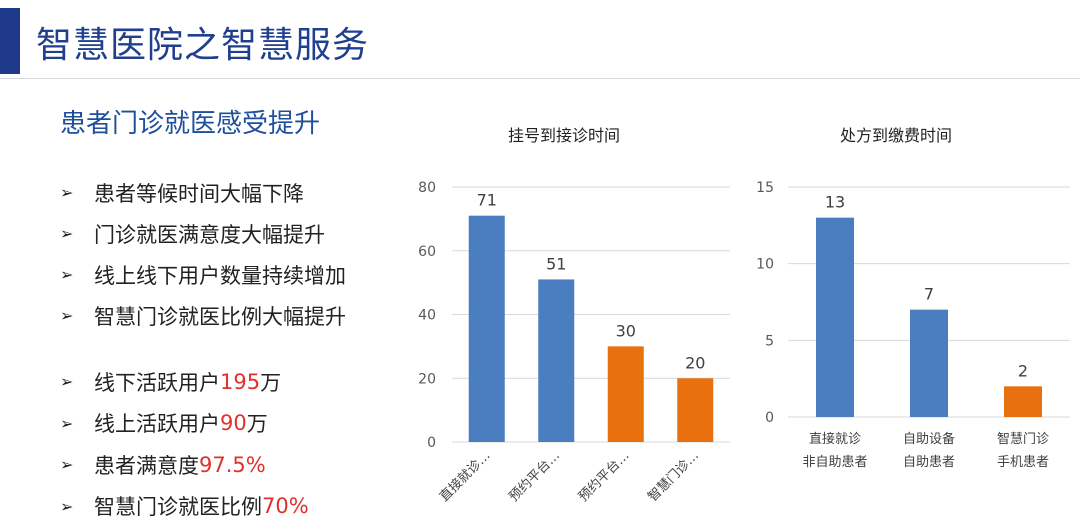 Image resolution: width=1080 pixels, height=529 pixels. I want to click on title-accent-bar, so click(10, 41).